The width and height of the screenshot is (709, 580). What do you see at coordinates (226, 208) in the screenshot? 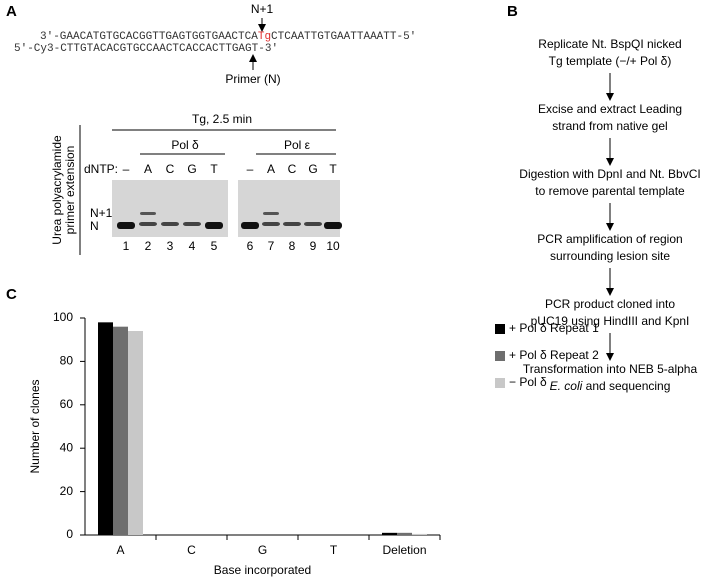
I see `gel` at bounding box center [226, 208].